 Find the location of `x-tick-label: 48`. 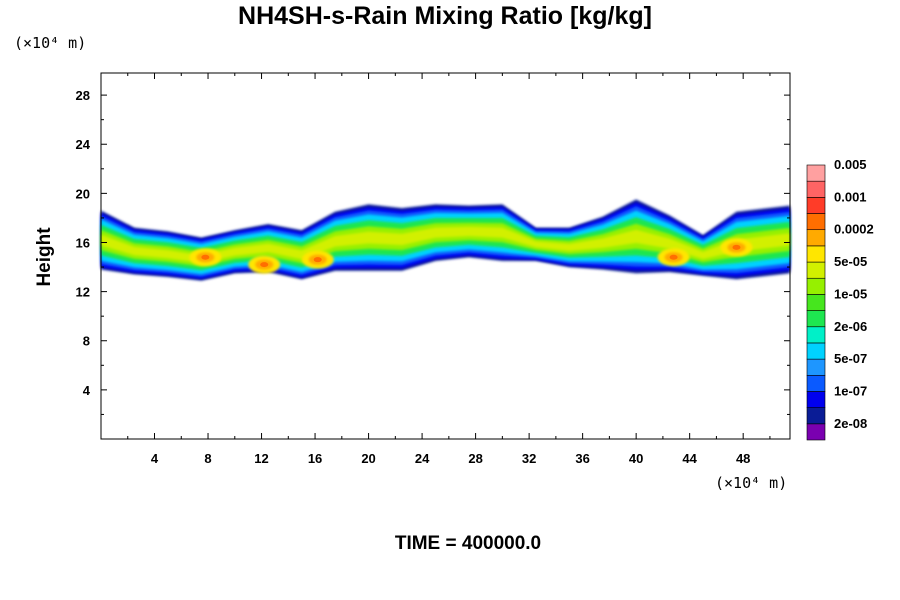

x-tick-label: 48 is located at coordinates (743, 458).